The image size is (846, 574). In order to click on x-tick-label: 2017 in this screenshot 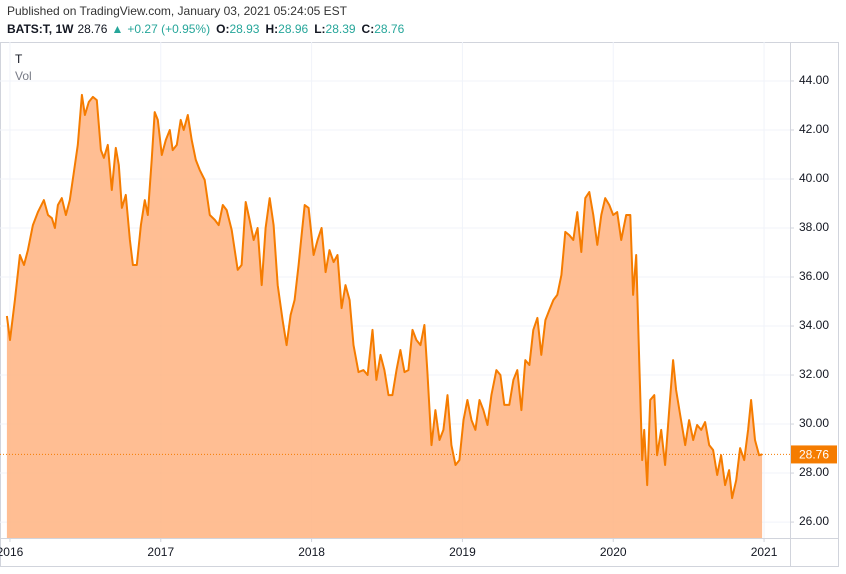, I will do `click(160, 552)`.